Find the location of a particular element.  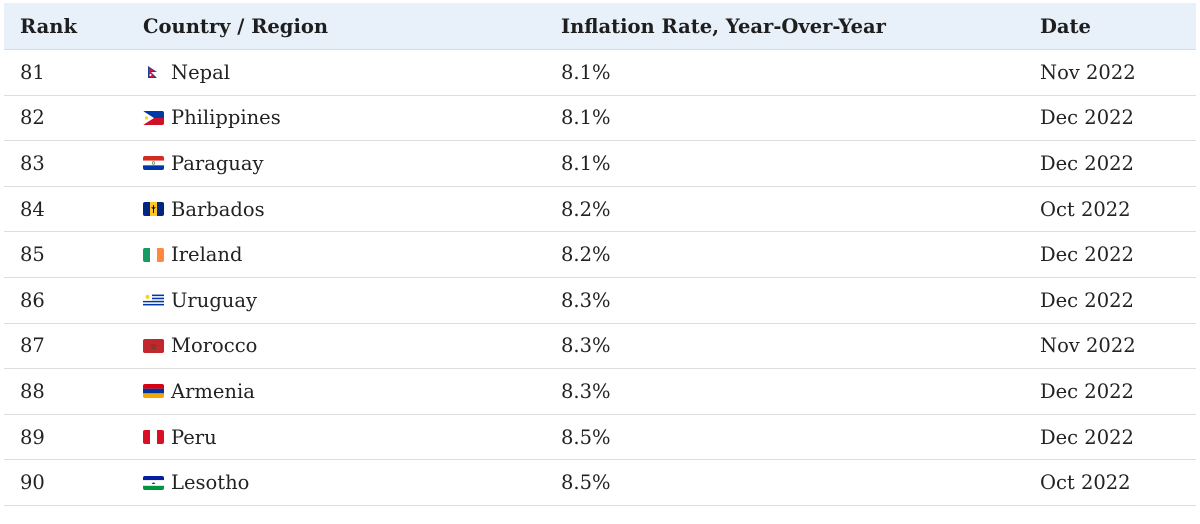

table-row: 84 Barbados 8.2% Oct 2022 is located at coordinates (600, 210).